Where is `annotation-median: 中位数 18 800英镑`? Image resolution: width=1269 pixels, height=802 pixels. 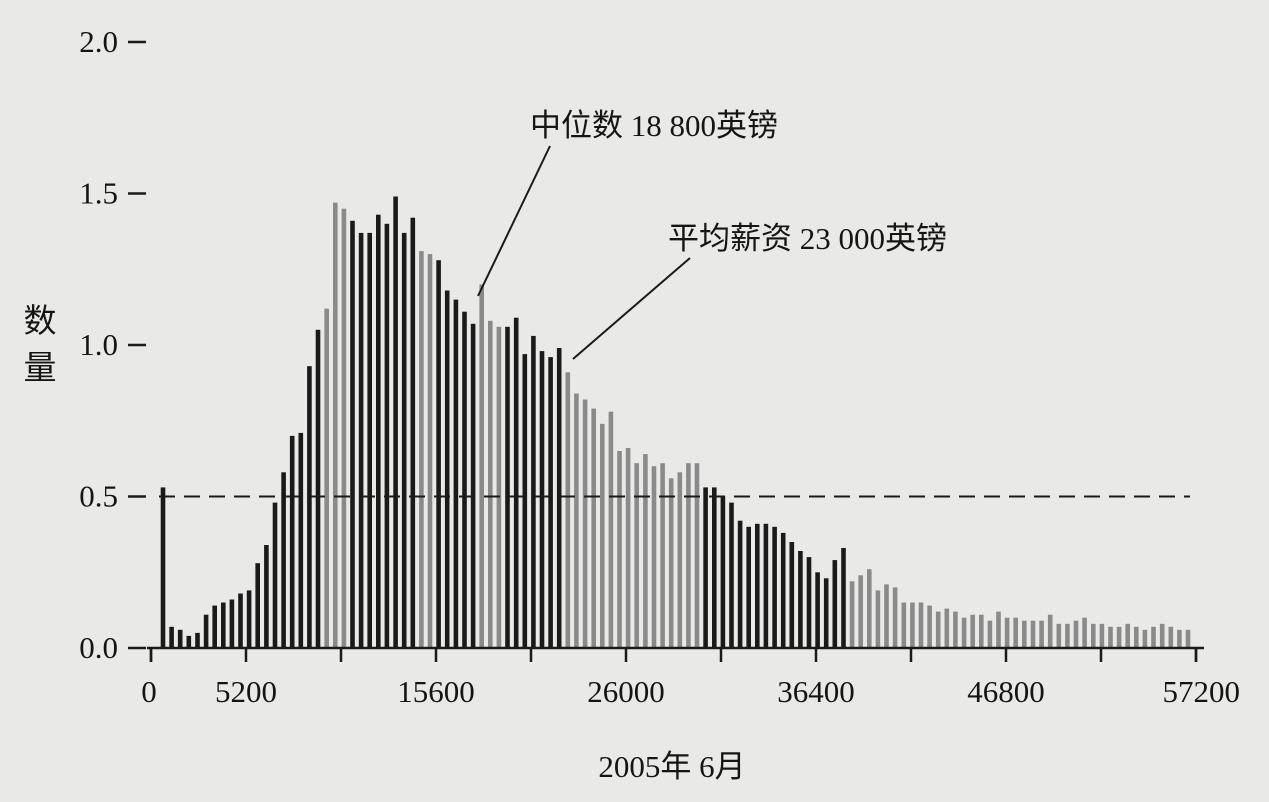
annotation-median: 中位数 18 800英镑 is located at coordinates (654, 125).